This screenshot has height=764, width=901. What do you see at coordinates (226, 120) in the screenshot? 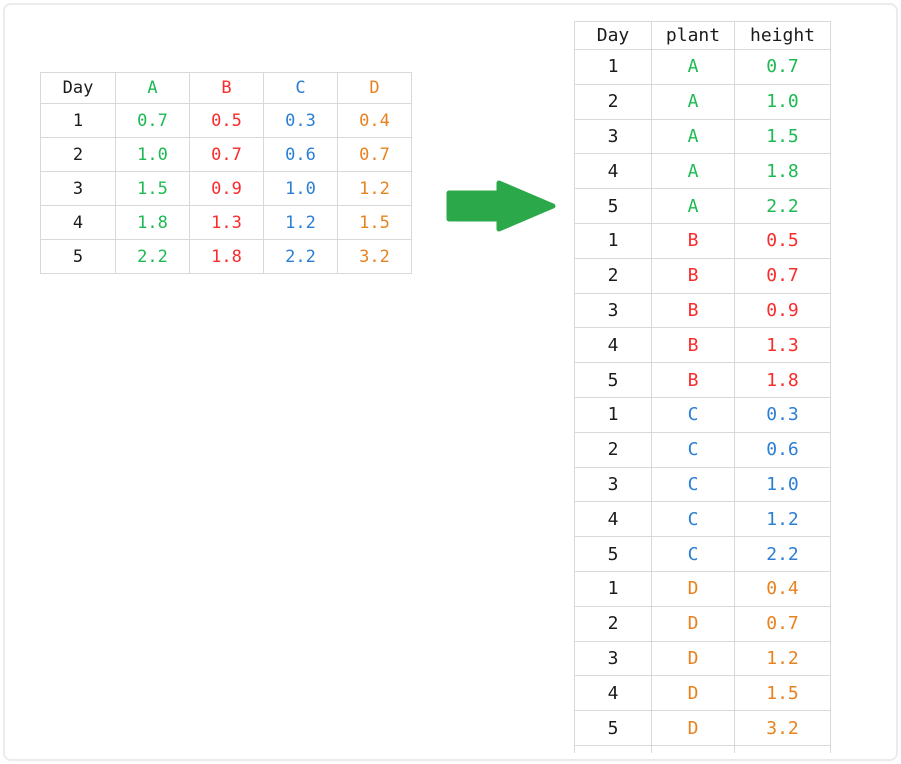
I see `wide-table-cell: 0.5` at bounding box center [226, 120].